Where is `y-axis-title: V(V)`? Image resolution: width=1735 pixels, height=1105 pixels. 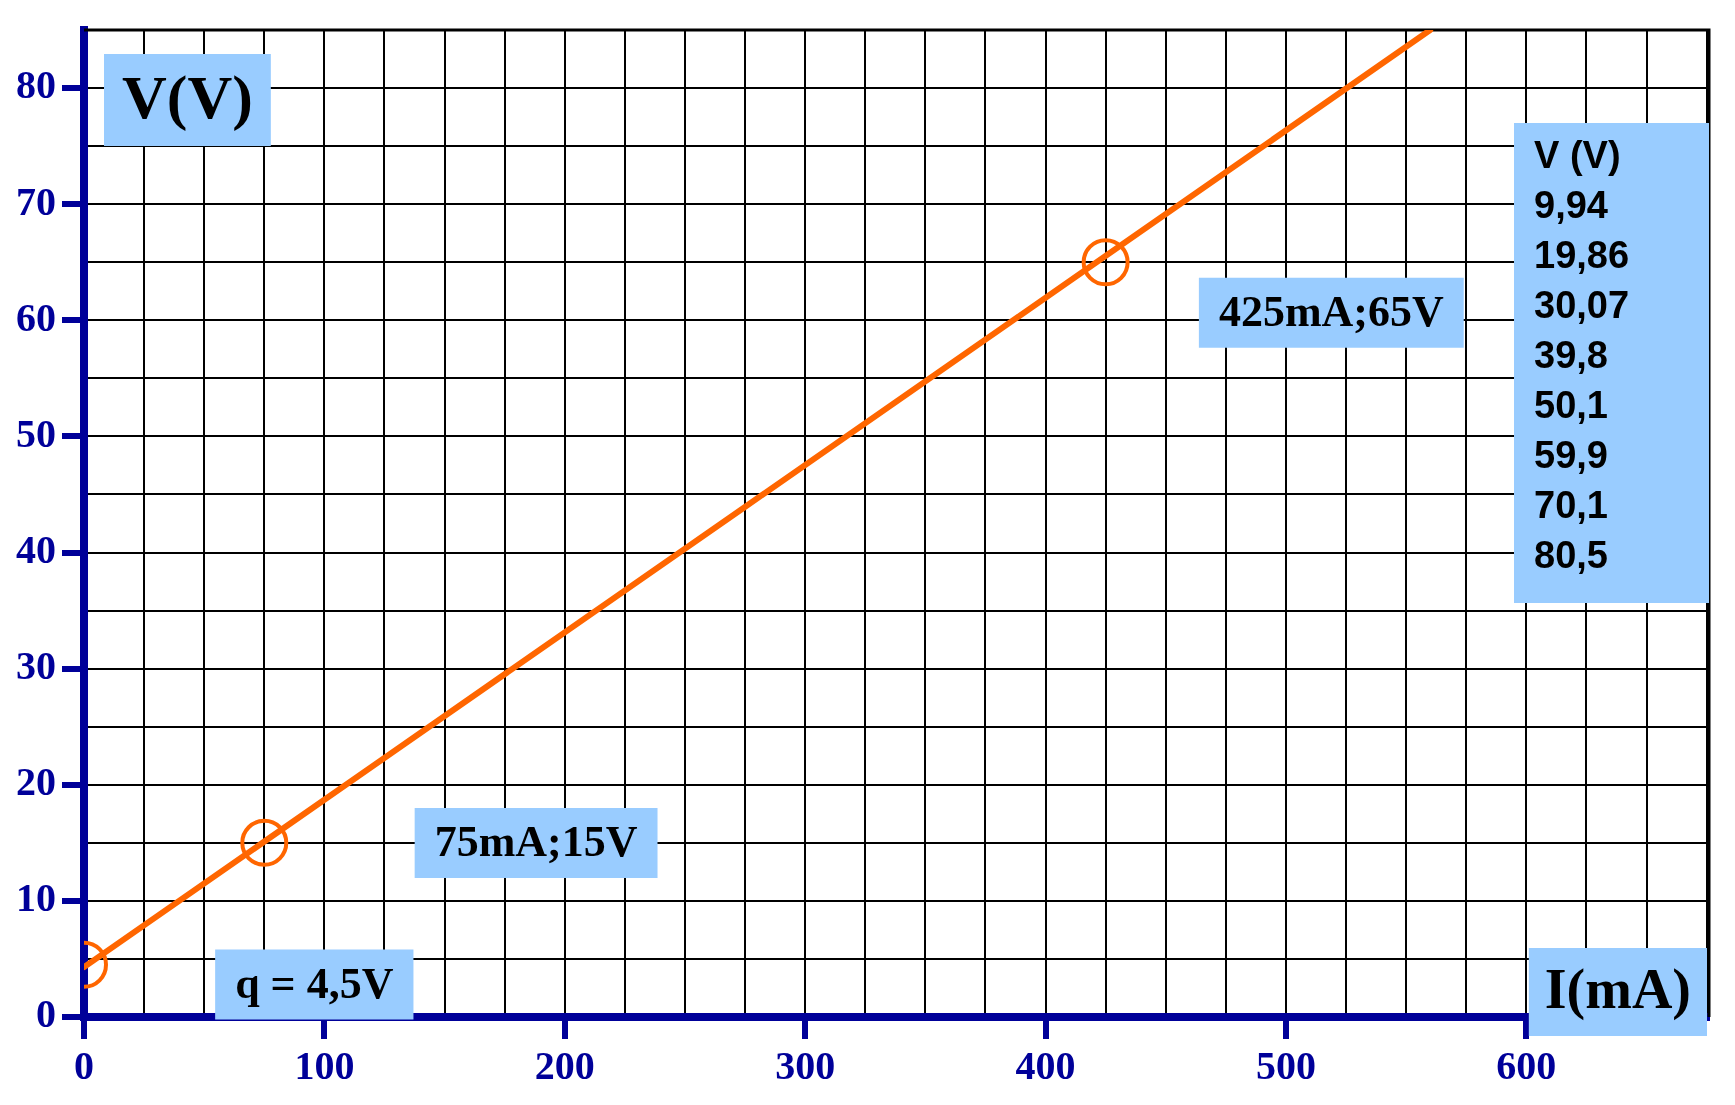
y-axis-title: V(V) is located at coordinates (187, 98).